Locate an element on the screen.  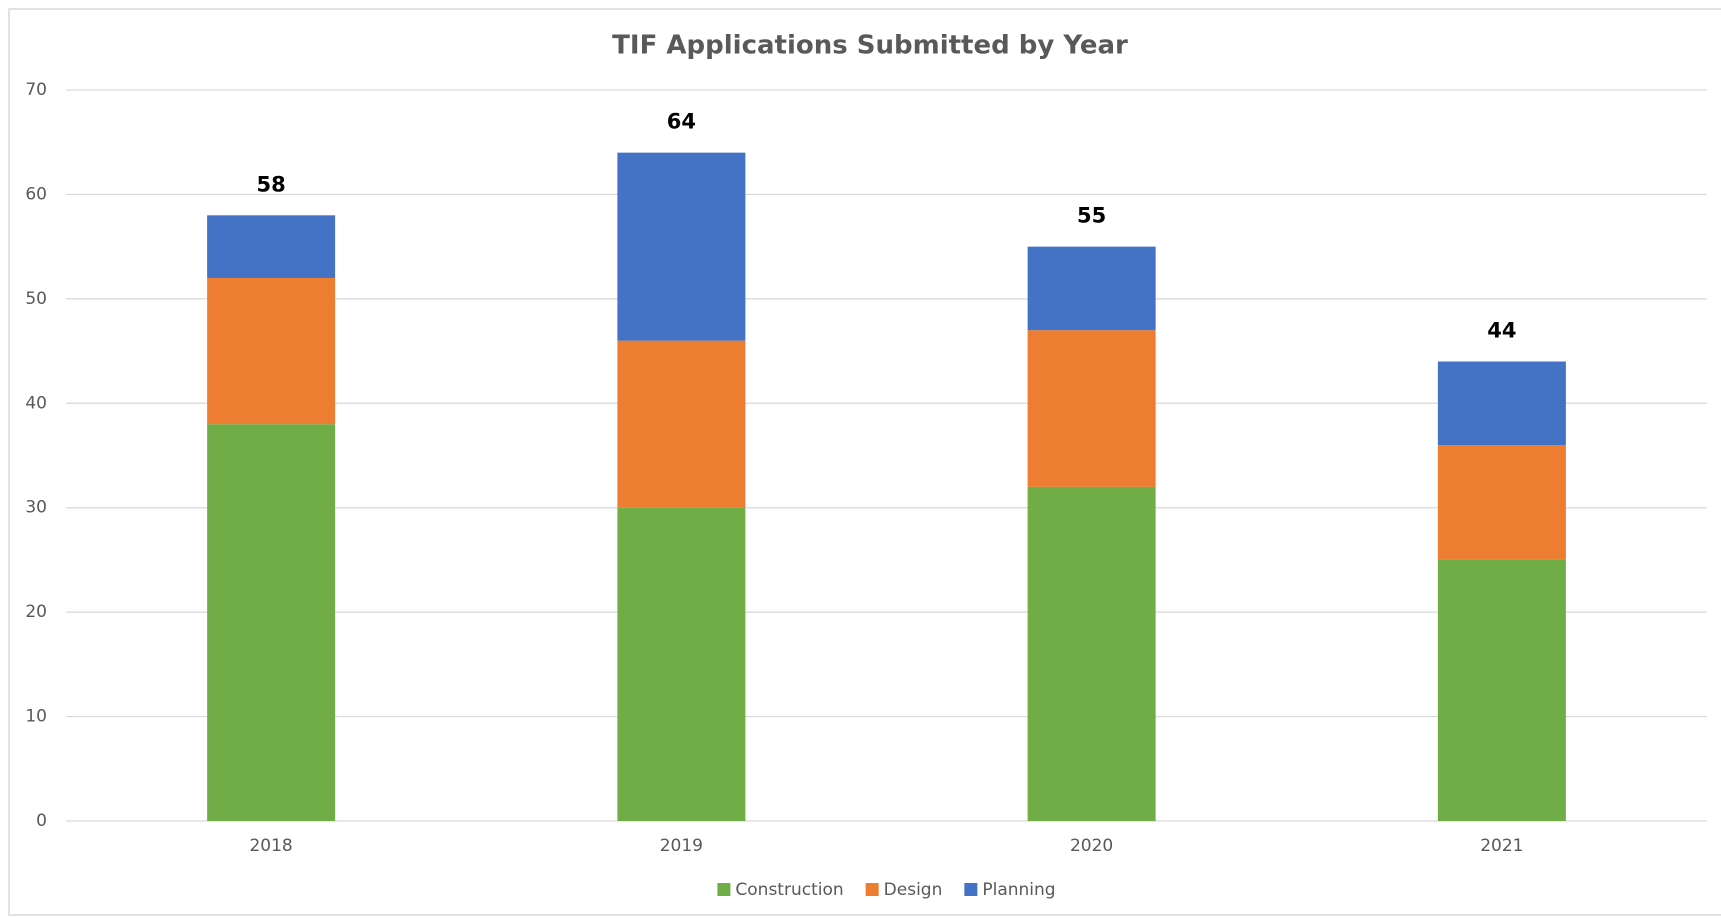
x-tick-label: 2020 is located at coordinates (1091, 846).